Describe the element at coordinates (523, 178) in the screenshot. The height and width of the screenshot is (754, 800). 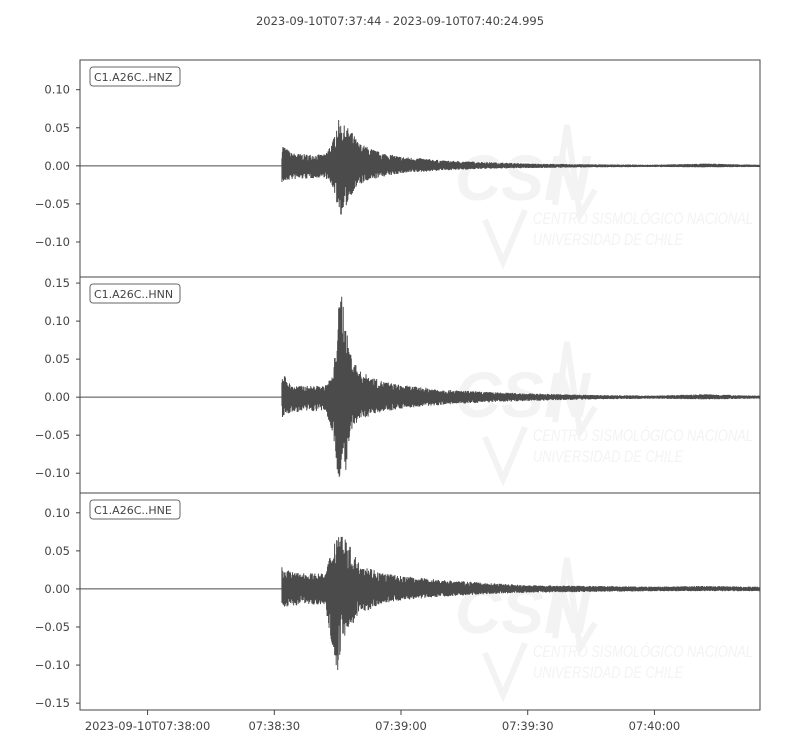
I see `watermark-logo: CSN` at that location.